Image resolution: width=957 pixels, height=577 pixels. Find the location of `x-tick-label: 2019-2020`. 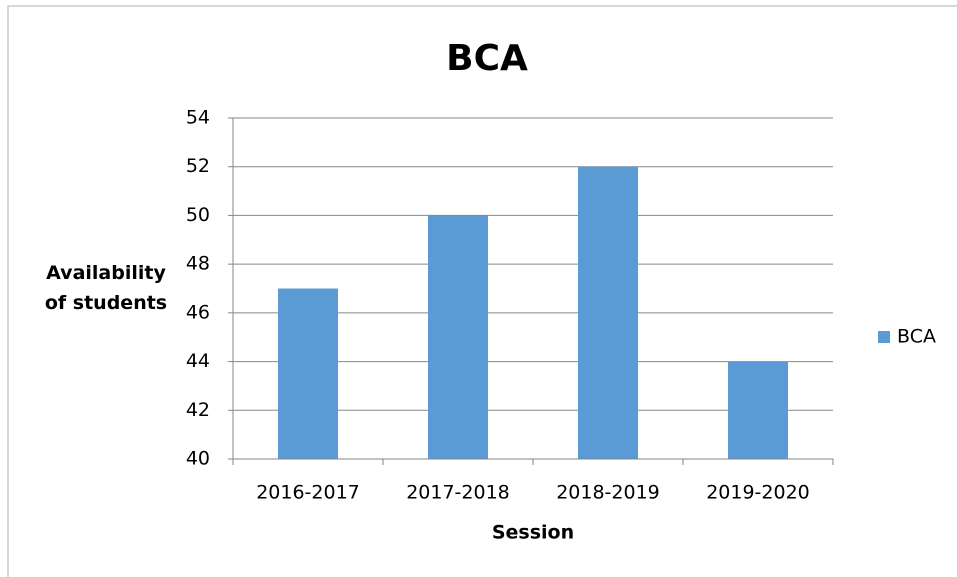

x-tick-label: 2019-2020 is located at coordinates (758, 493).